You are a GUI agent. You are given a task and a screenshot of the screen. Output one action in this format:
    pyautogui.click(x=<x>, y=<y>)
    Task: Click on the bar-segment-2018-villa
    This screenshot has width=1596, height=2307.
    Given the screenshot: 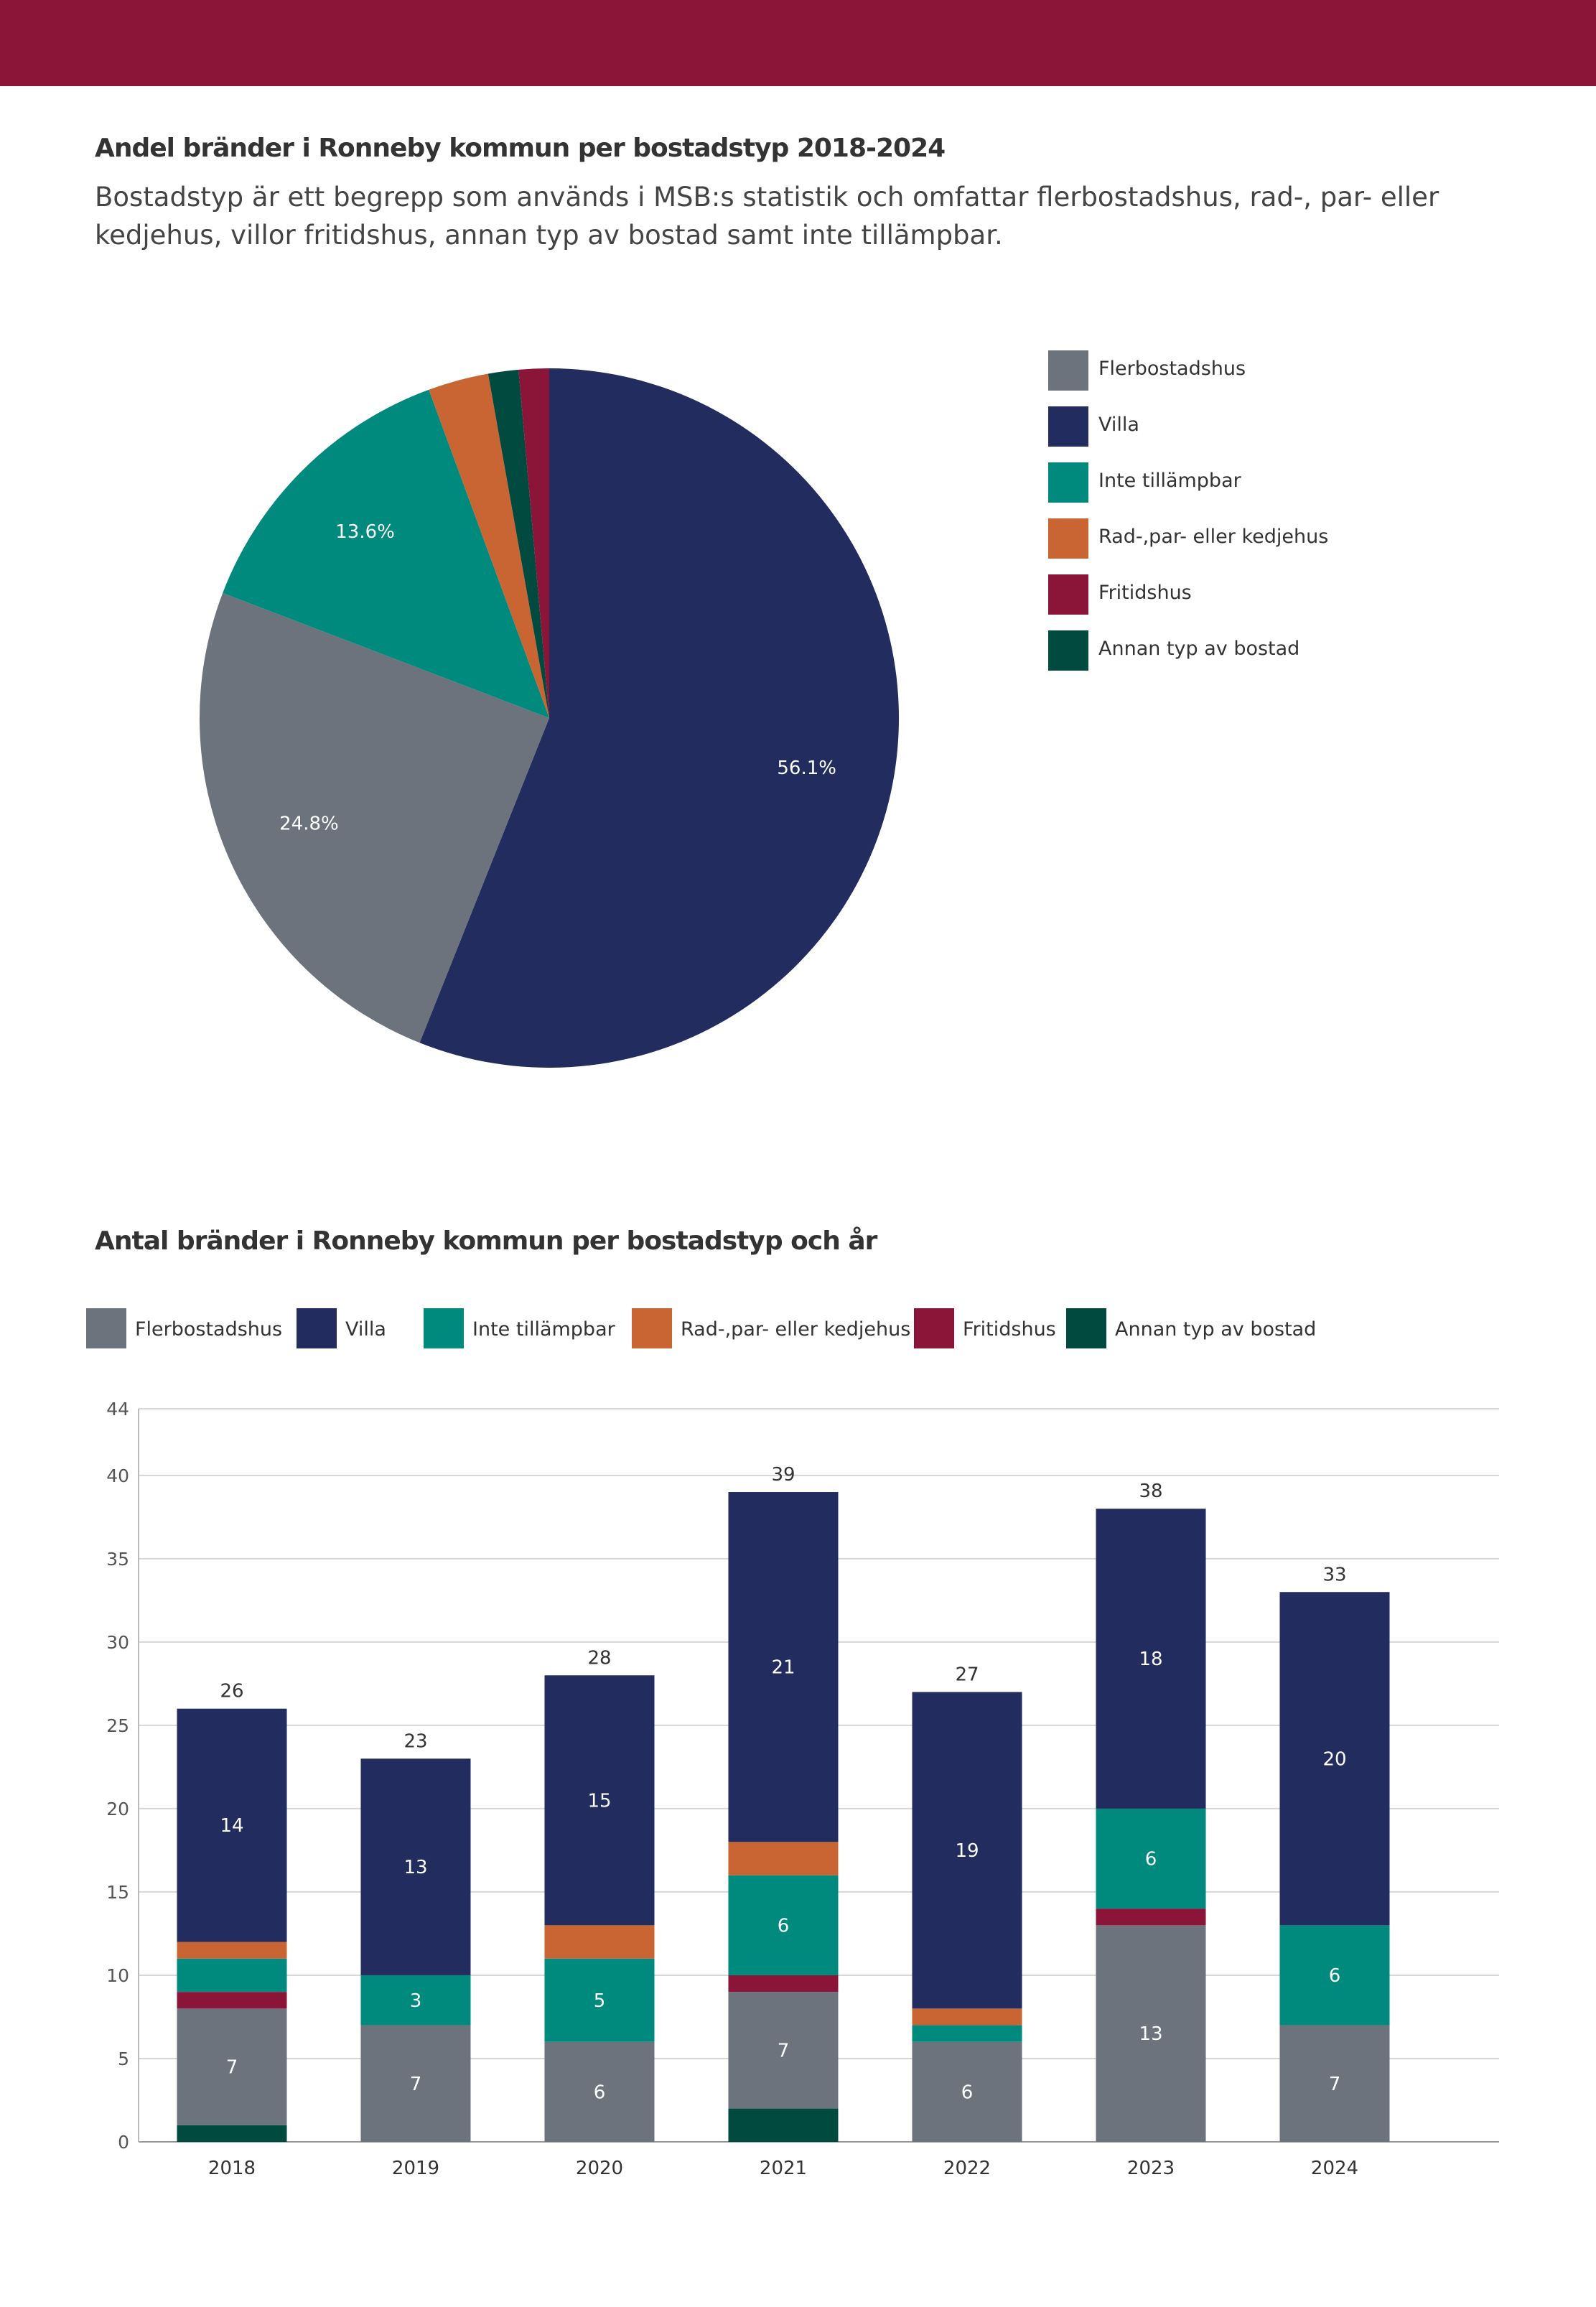 What is the action you would take?
    pyautogui.click(x=232, y=1825)
    